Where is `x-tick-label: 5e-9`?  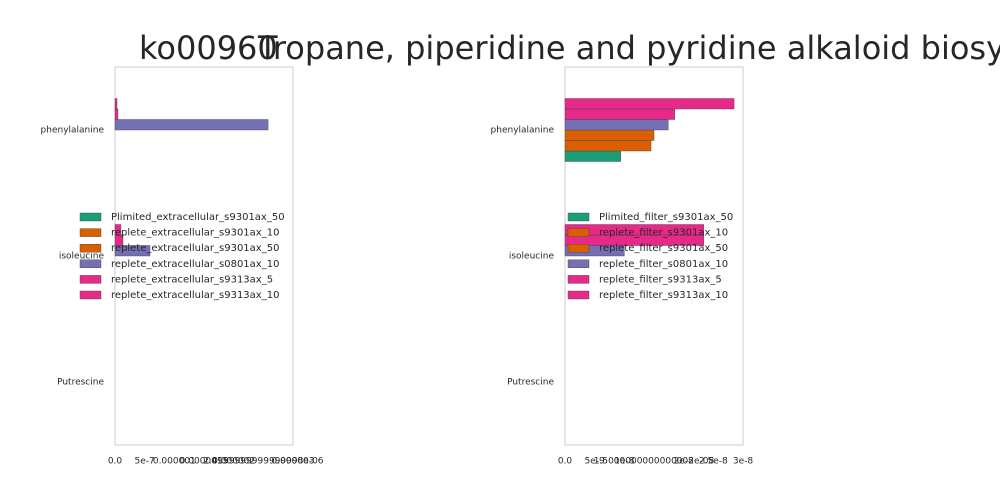
x-tick-label: 5e-9 is located at coordinates (595, 462).